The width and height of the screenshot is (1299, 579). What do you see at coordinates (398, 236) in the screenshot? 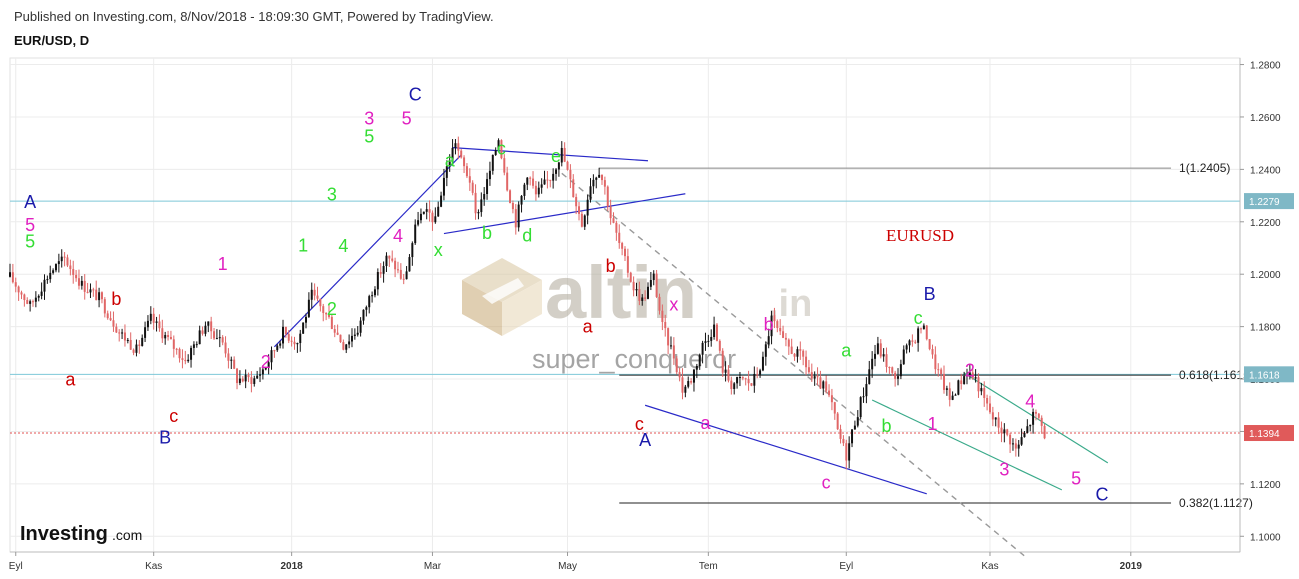
I see `wave-label: 4` at bounding box center [398, 236].